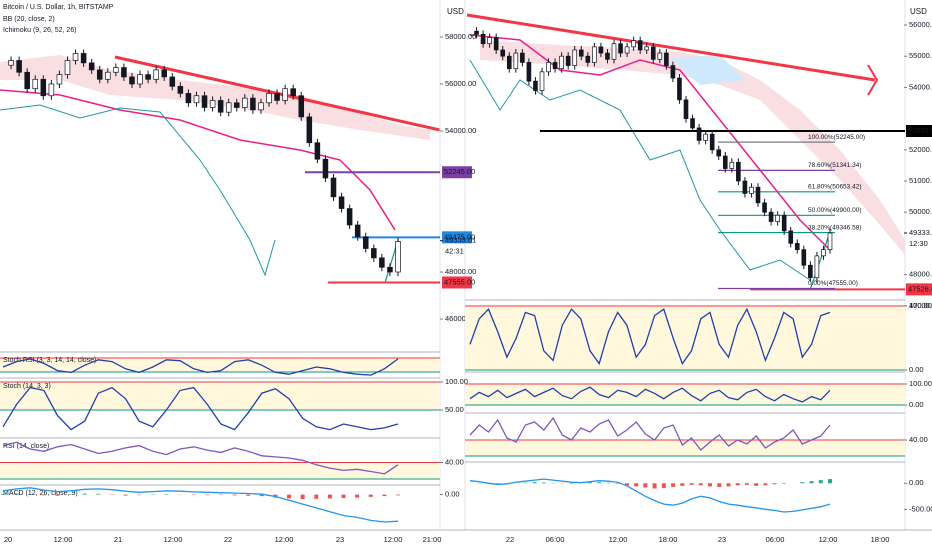 Image resolution: width=932 pixels, height=550 pixels. Describe the element at coordinates (835, 227) in the screenshot. I see `fib-label: 38.20%(49346.58)` at that location.